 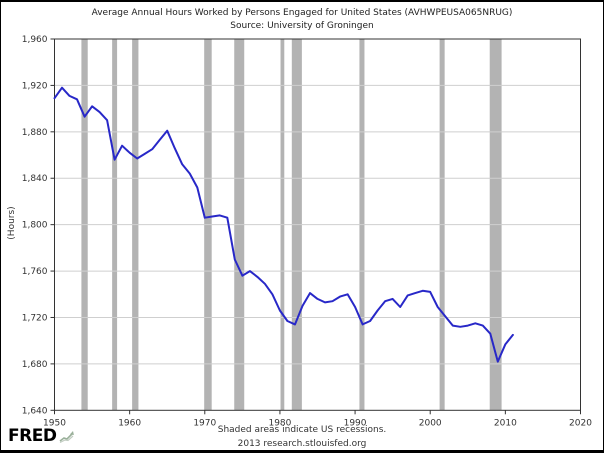 What do you see at coordinates (302, 430) in the screenshot?
I see `recession-note: Shaded areas indicate US recessions.` at bounding box center [302, 430].